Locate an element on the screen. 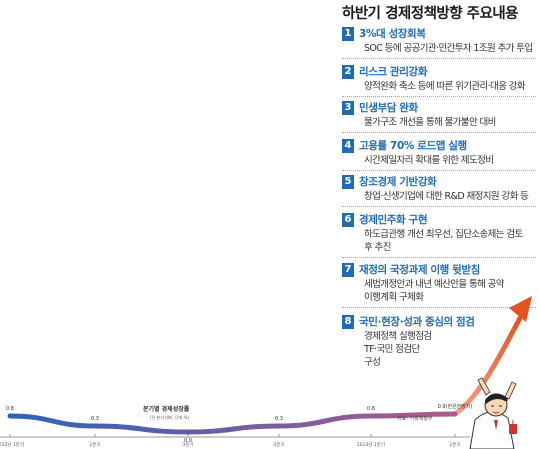  source-note: 자료: 기획재정부 is located at coordinates (415, 418).